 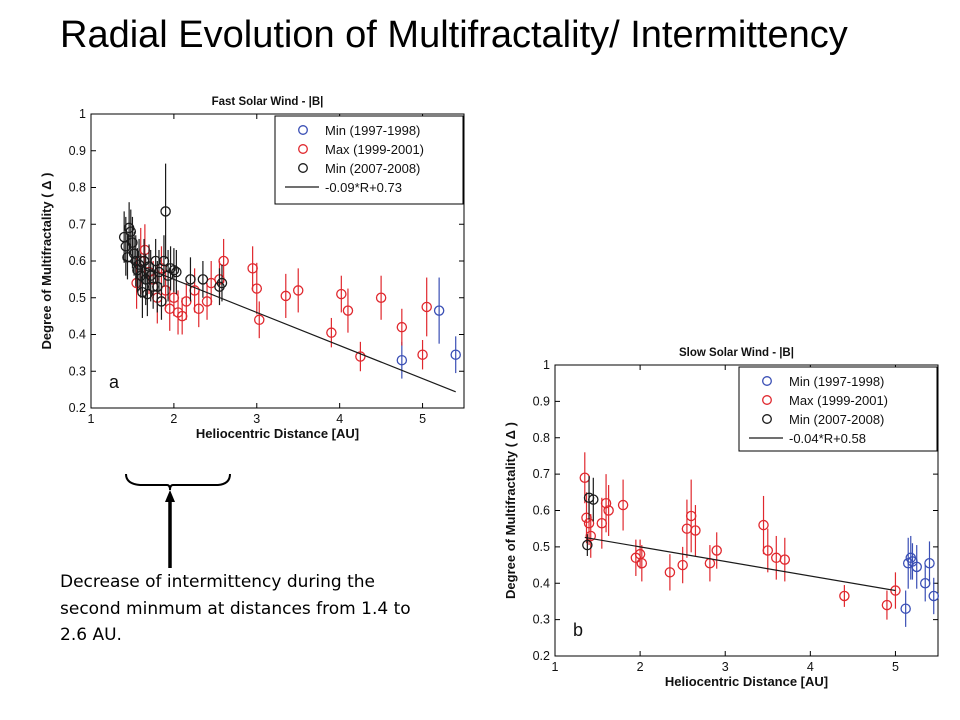 I want to click on series-red, so click(x=740, y=536).